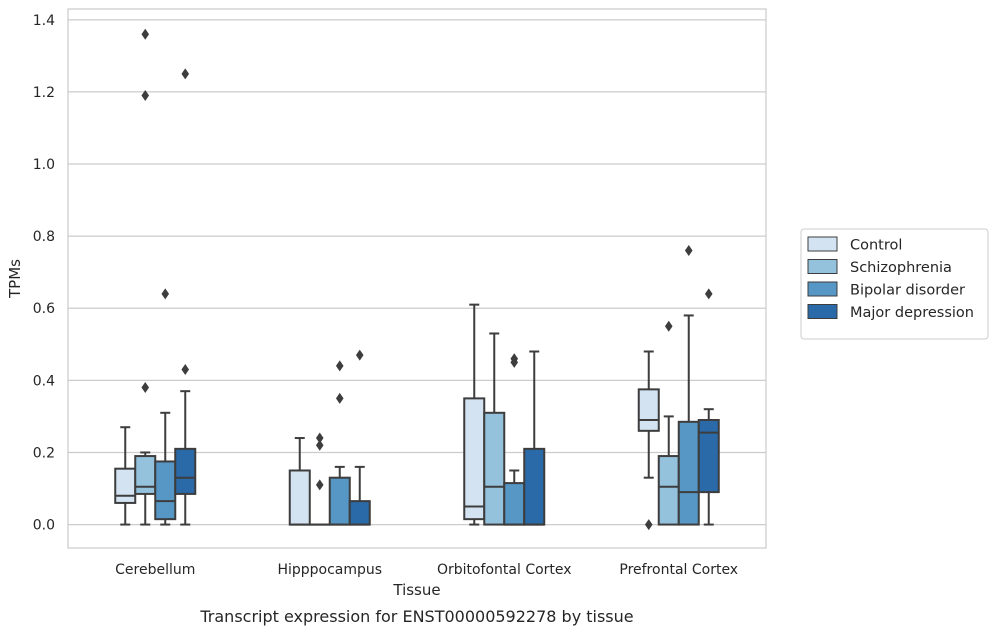 This screenshot has width=997, height=634. Describe the element at coordinates (504, 570) in the screenshot. I see `x-tick-label: Orbitofontal Cortex` at that location.